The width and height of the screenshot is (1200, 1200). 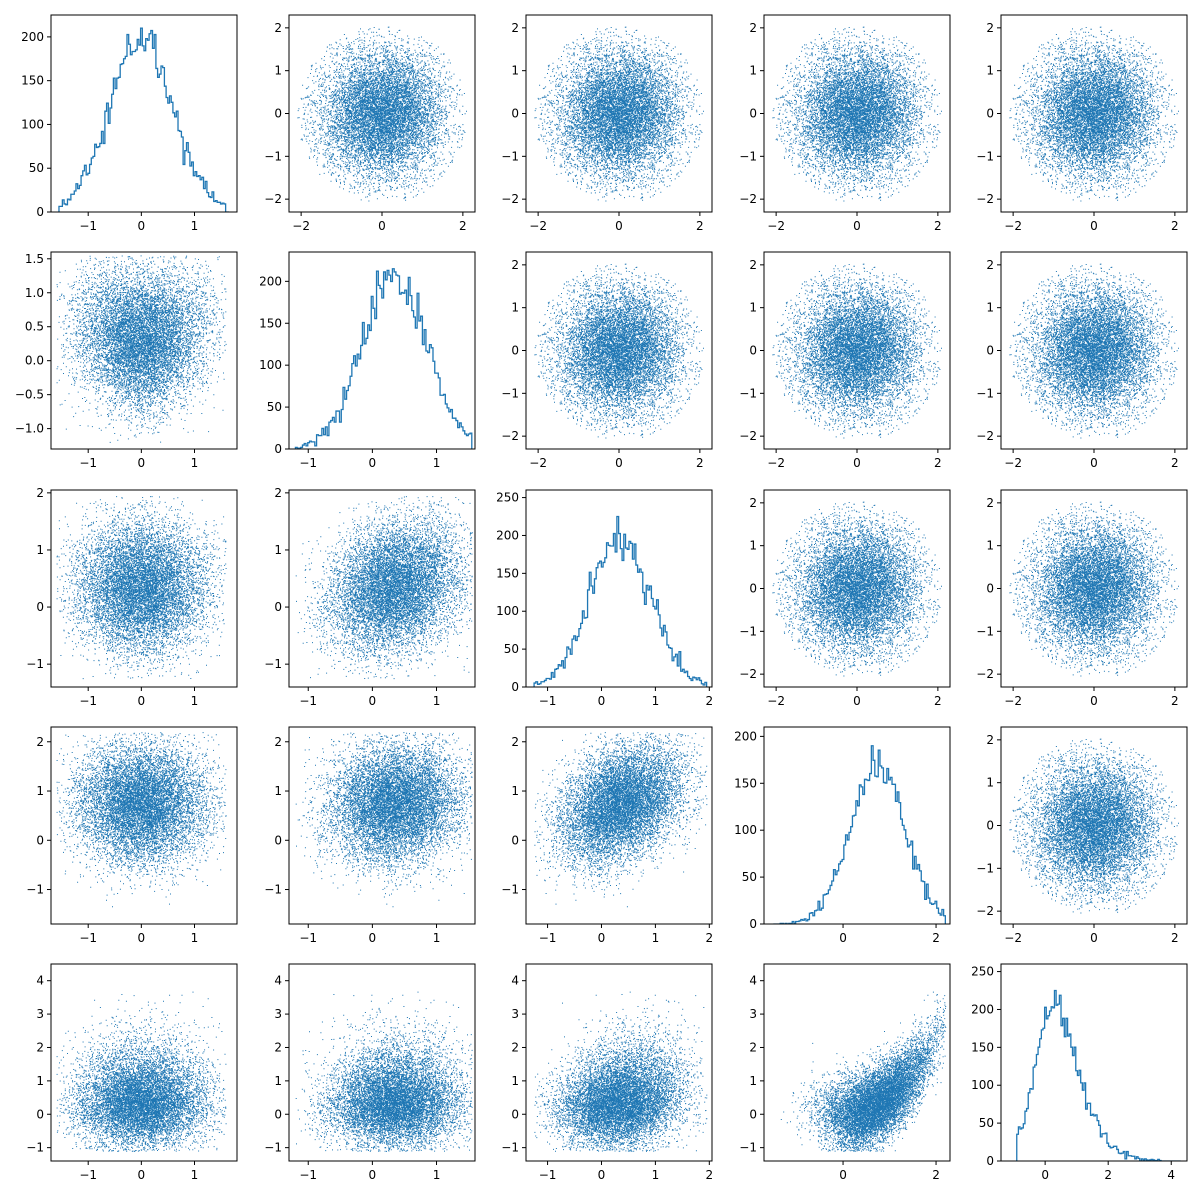 I want to click on ytick-label-4-3: 4, so click(x=753, y=981).